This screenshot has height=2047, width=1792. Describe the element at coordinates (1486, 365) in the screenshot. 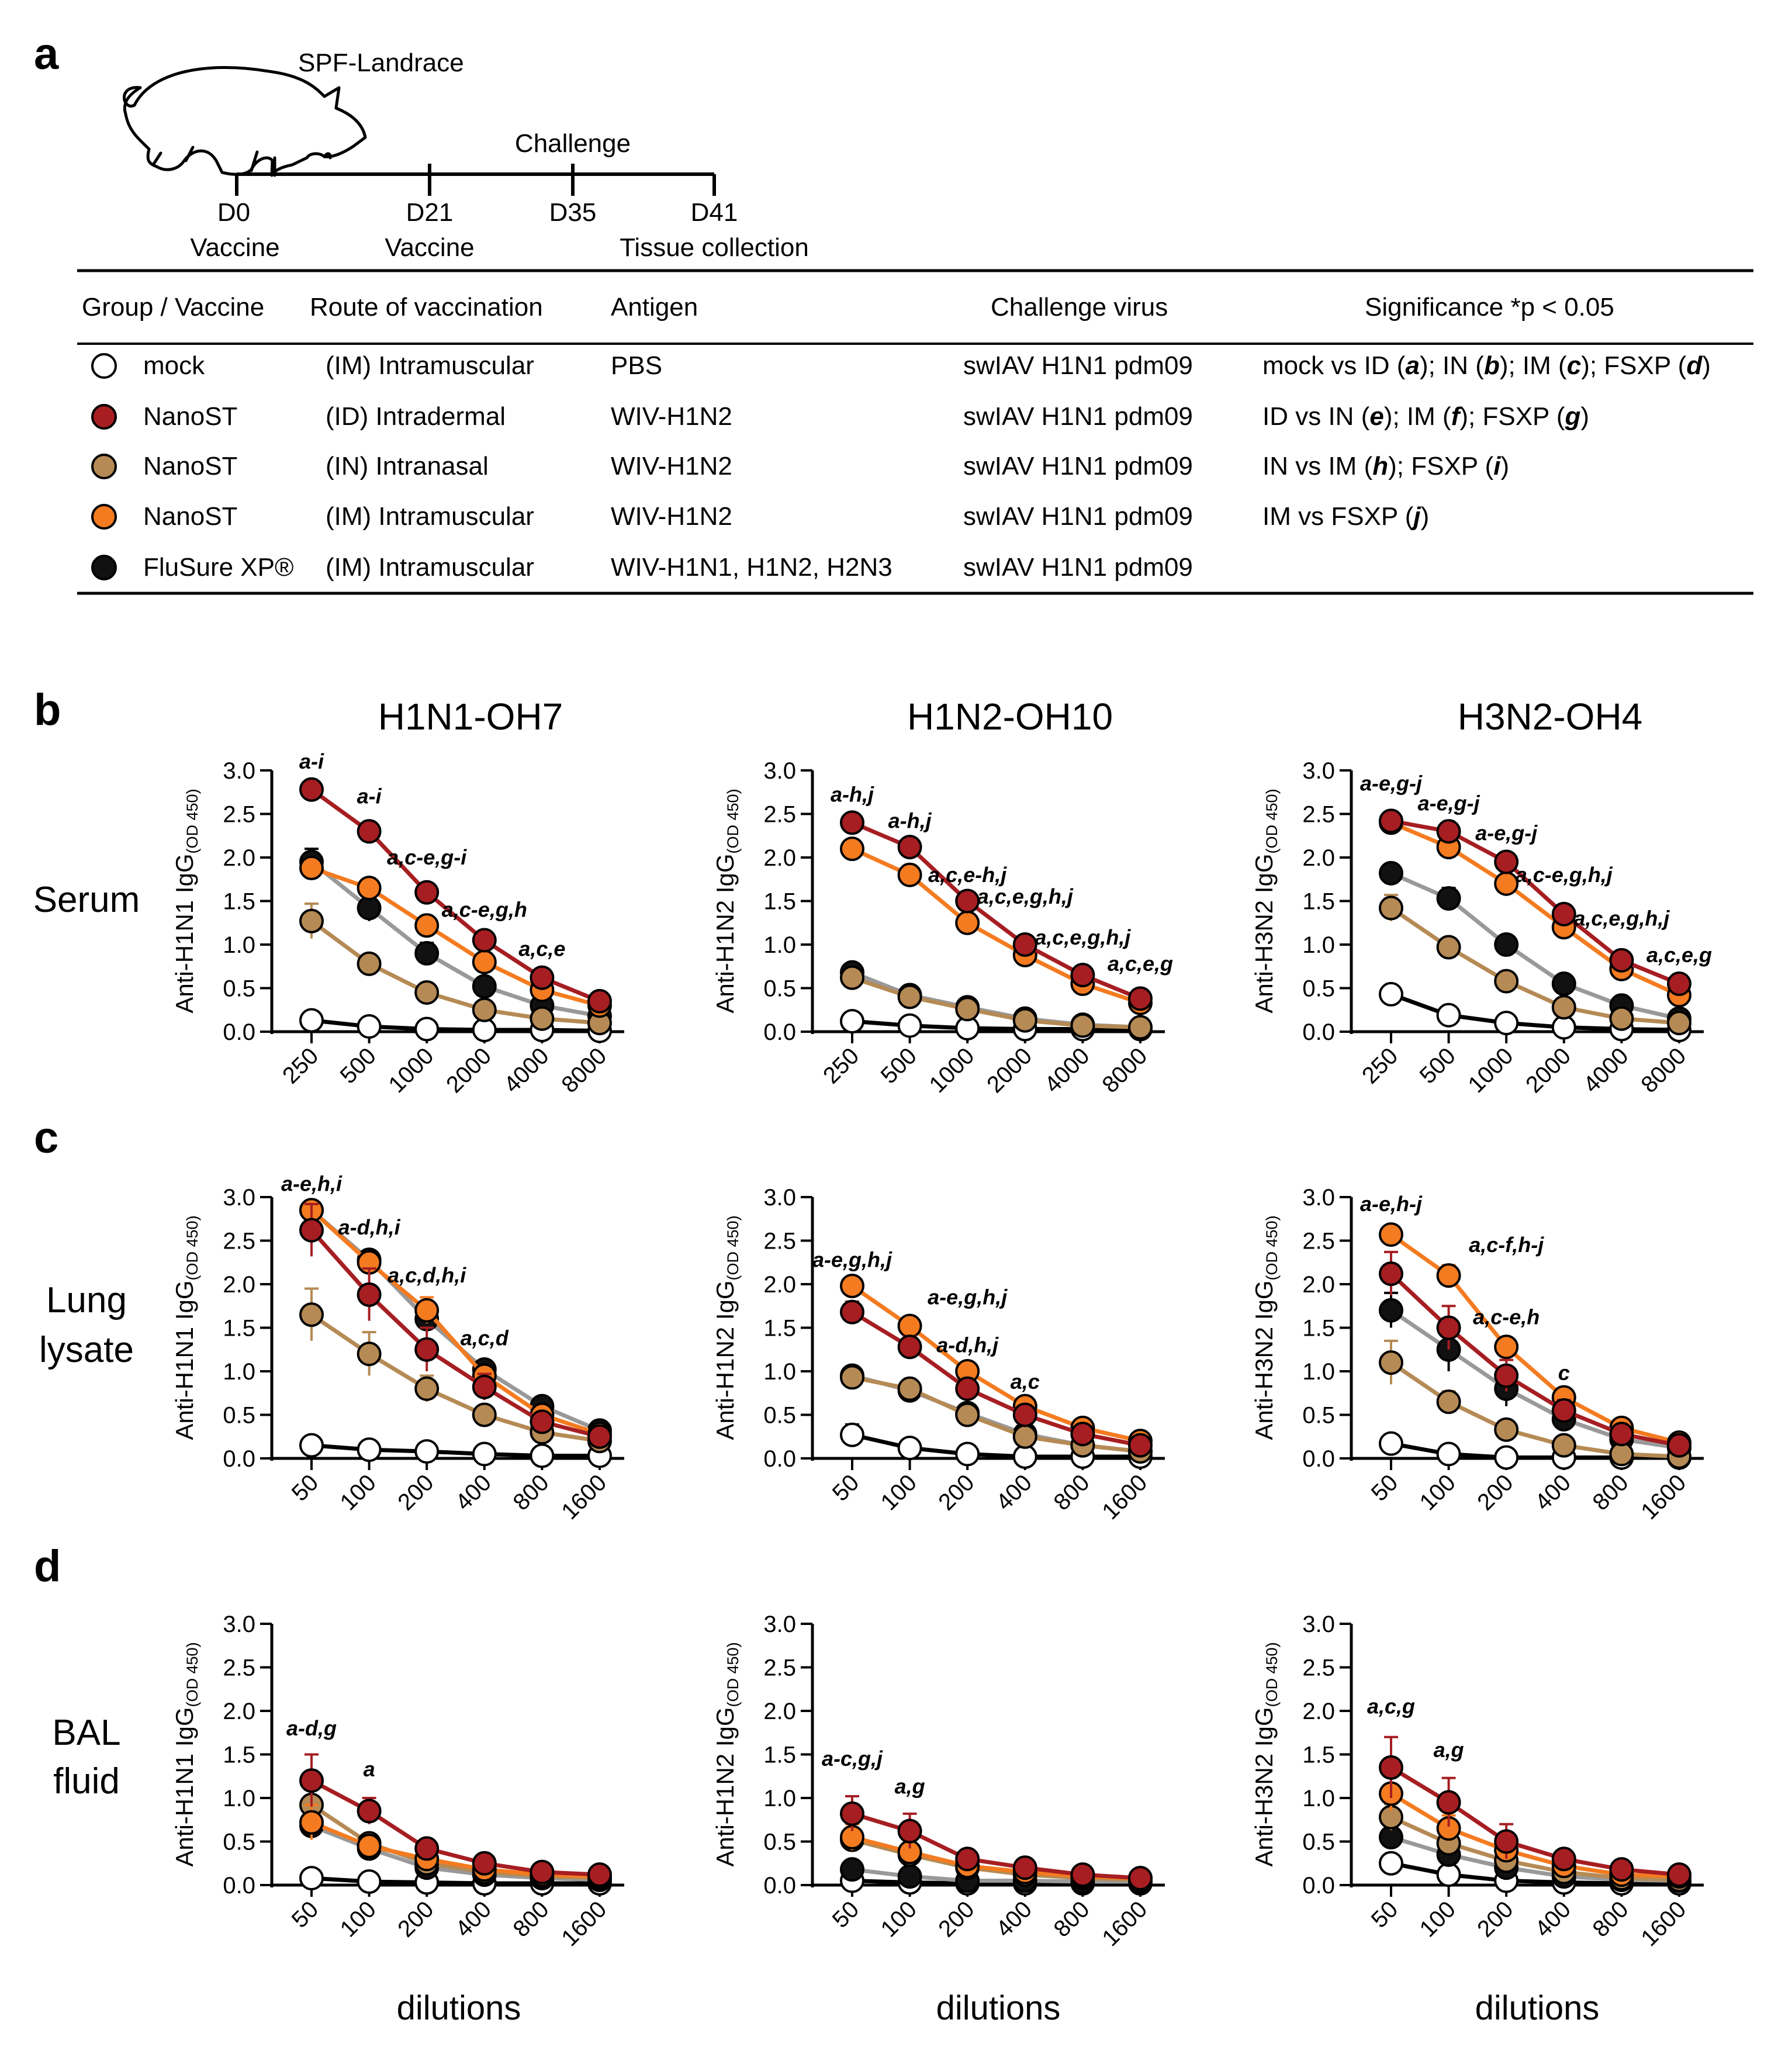

I see `cell-significance: mock vs ID (a); IN (b); IM (c); FSXP (d)` at that location.